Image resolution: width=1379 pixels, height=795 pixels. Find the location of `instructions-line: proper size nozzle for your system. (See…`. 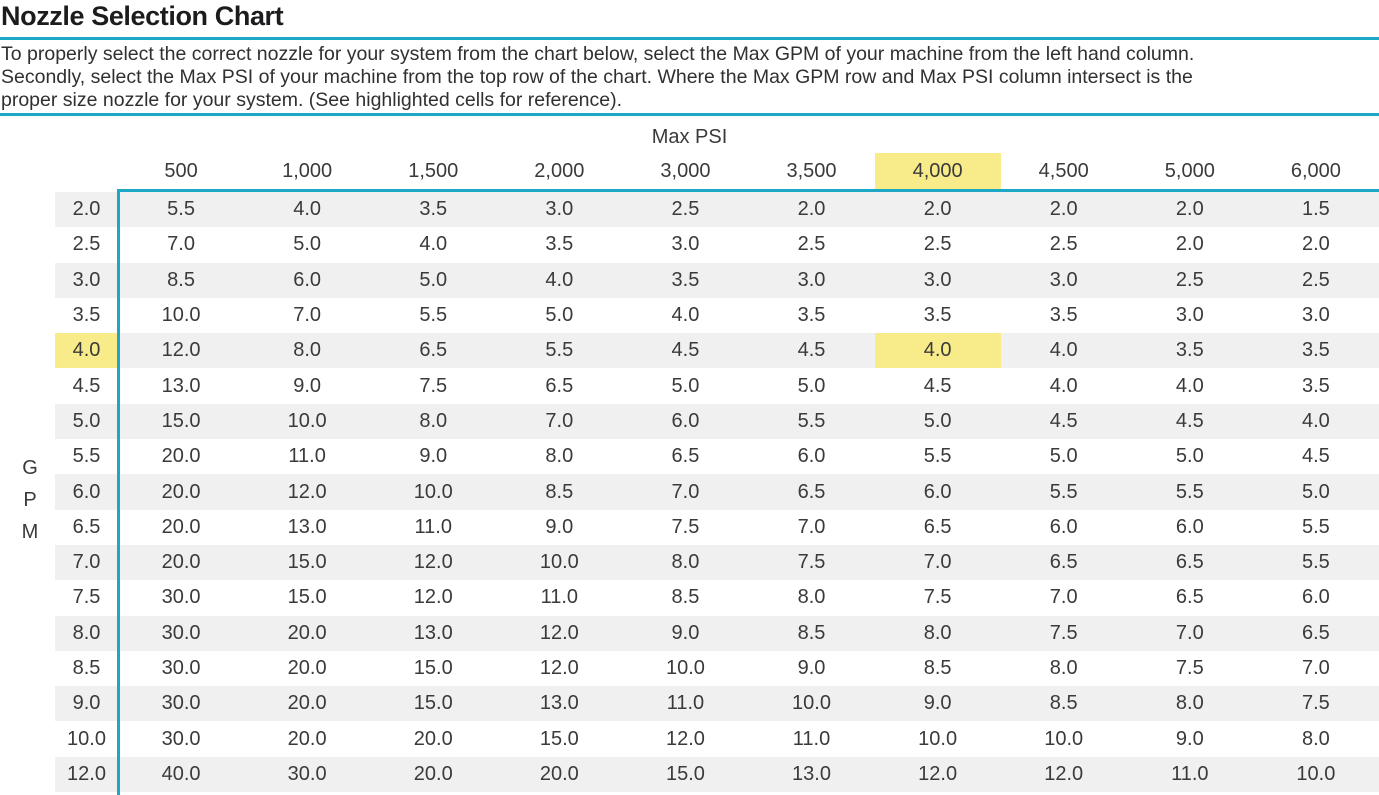

instructions-line: proper size nozzle for your system. (See… is located at coordinates (312, 100).